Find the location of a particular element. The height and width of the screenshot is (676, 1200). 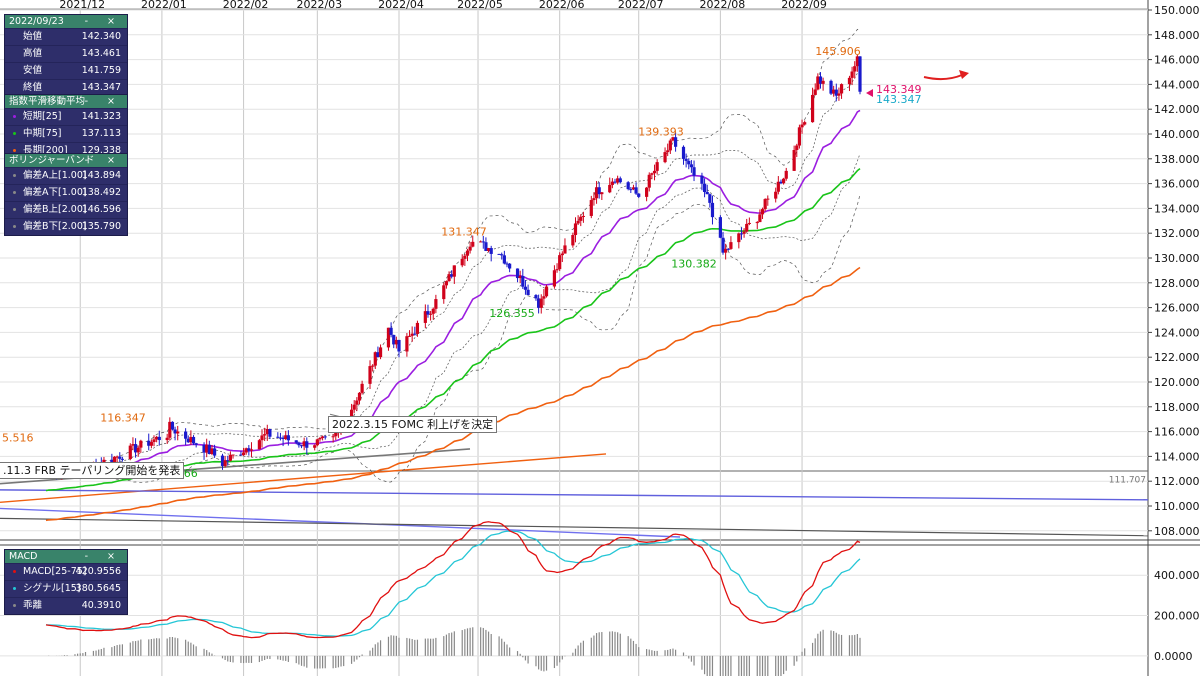

y-tick-label: 116.0000 is located at coordinates (1177, 432).